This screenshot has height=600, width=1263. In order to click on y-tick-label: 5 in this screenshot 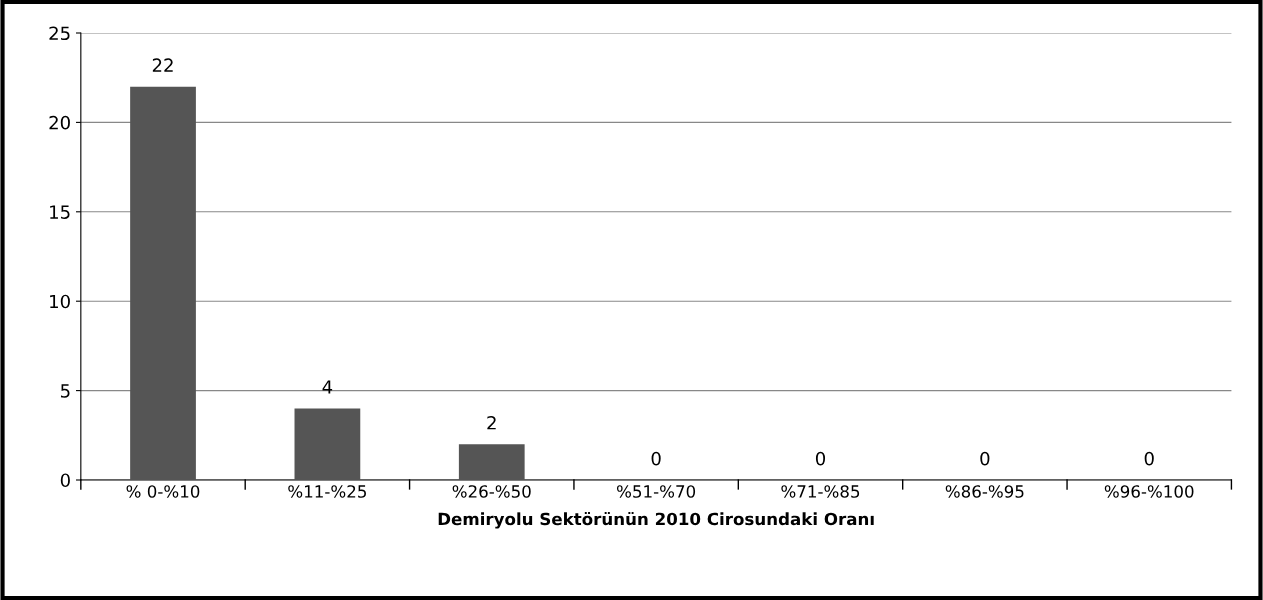, I will do `click(65, 391)`.